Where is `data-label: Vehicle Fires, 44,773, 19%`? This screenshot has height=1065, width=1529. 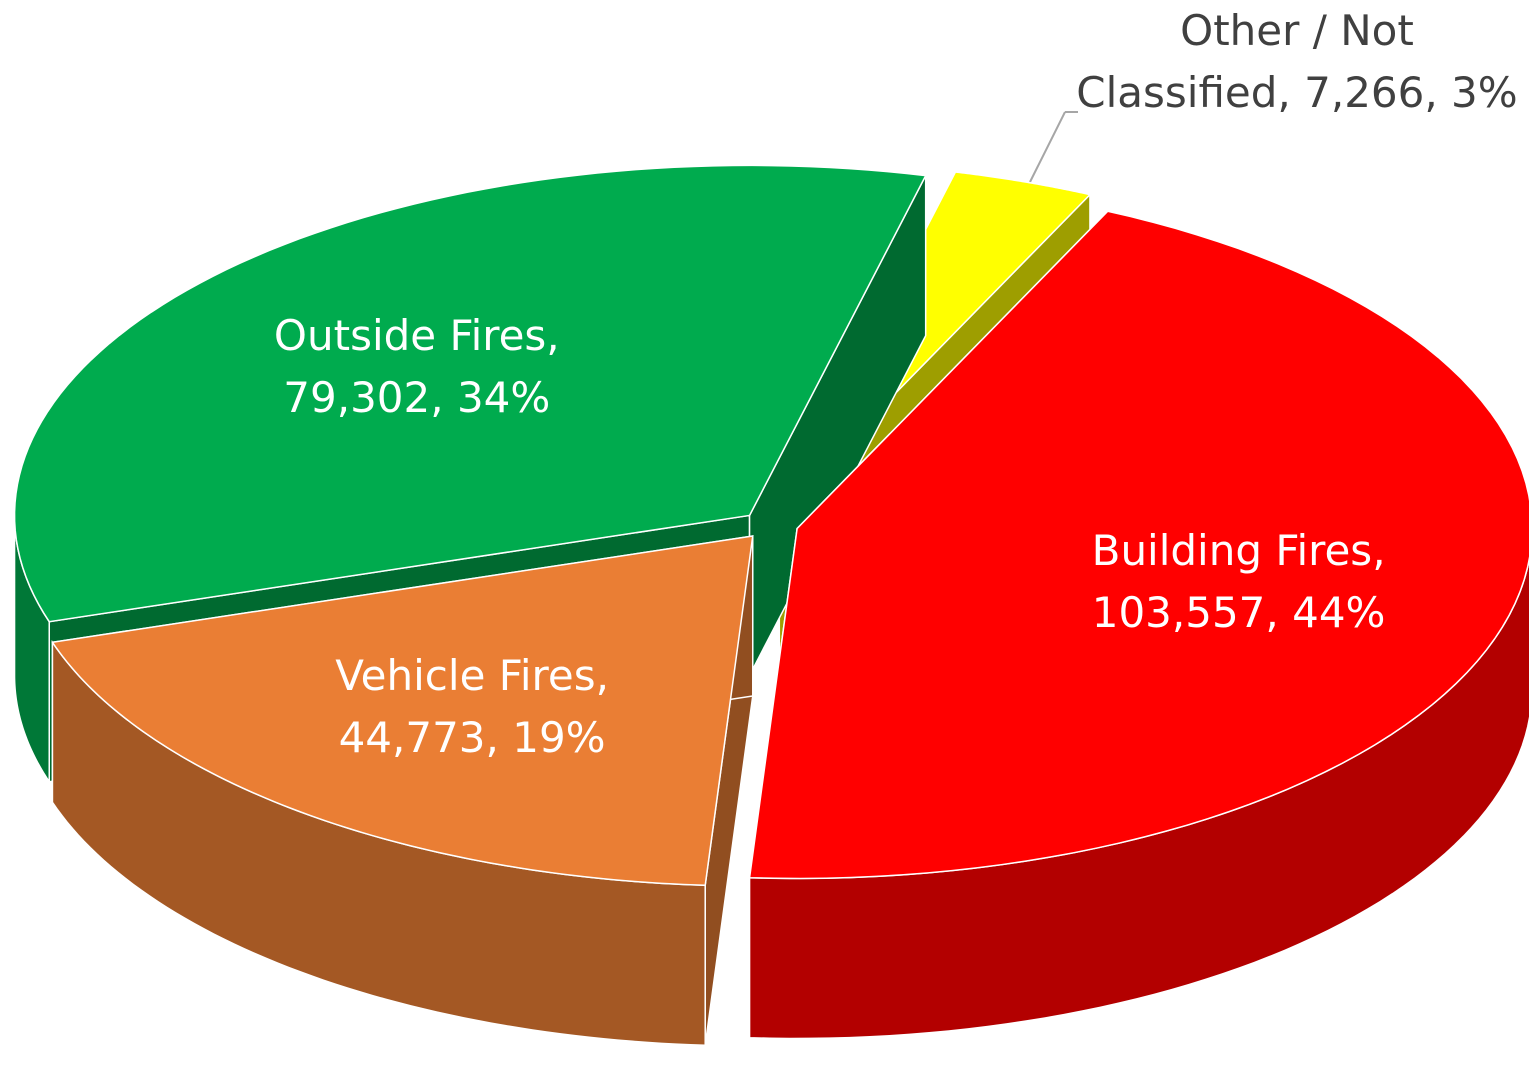
data-label: Vehicle Fires, 44,773, 19% is located at coordinates (472, 706).